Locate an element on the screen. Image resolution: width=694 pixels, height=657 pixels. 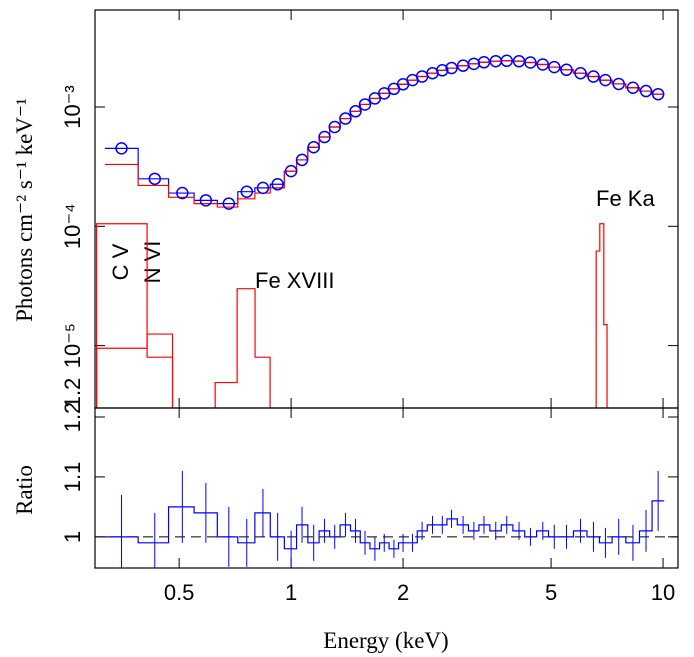
y-tick-label: 1.1 is located at coordinates (72, 477).